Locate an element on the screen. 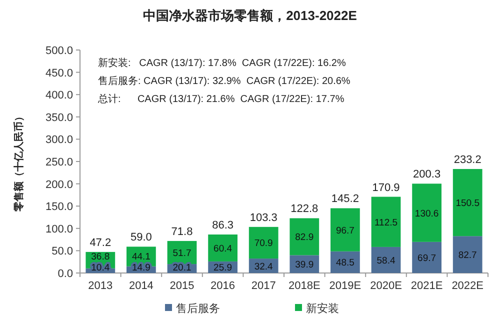  y-tick-label: 0.0 is located at coordinates (65, 274).